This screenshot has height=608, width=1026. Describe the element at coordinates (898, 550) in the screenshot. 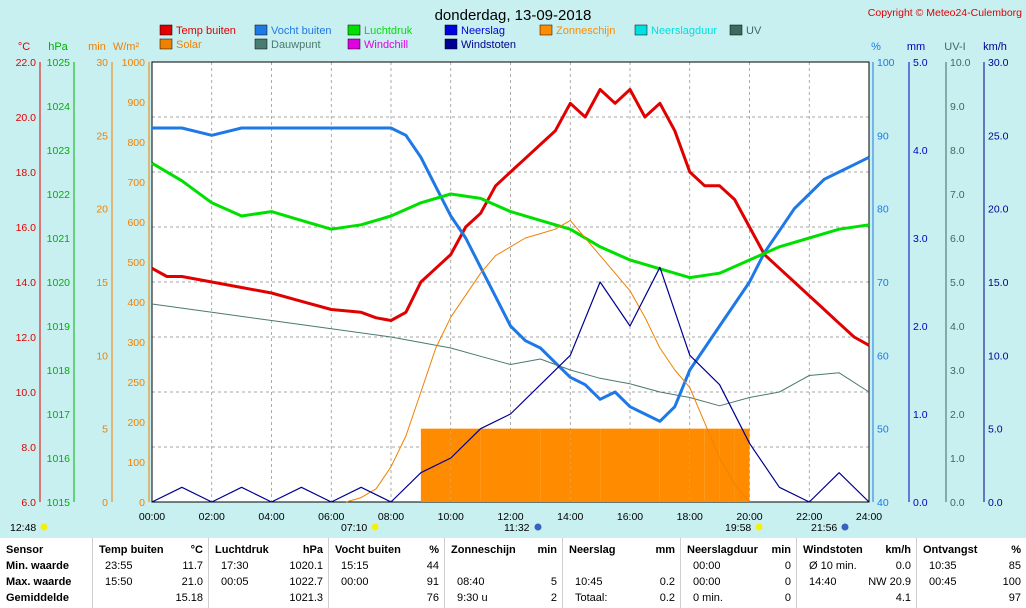

I see `stats-header-unit: km/h` at that location.